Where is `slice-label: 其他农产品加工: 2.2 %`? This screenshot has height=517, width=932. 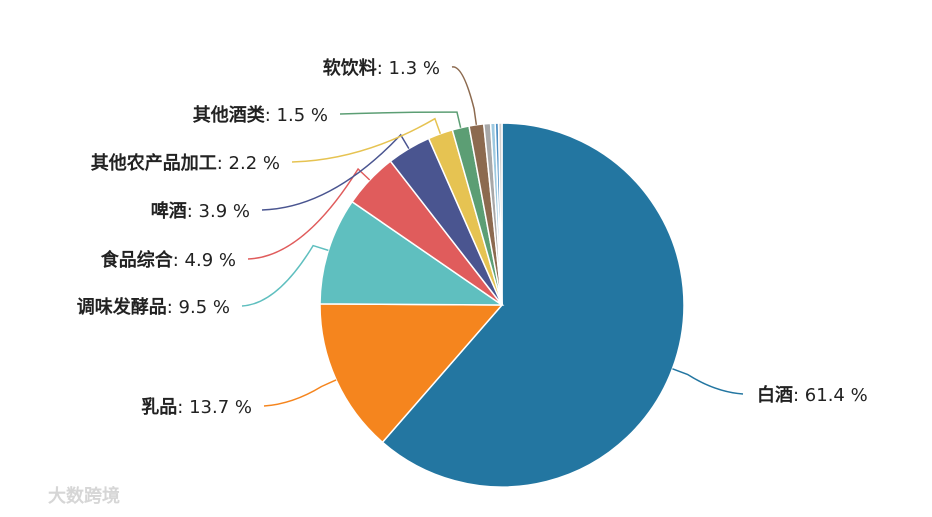
slice-label: 其他农产品加工: 2.2 % is located at coordinates (185, 163).